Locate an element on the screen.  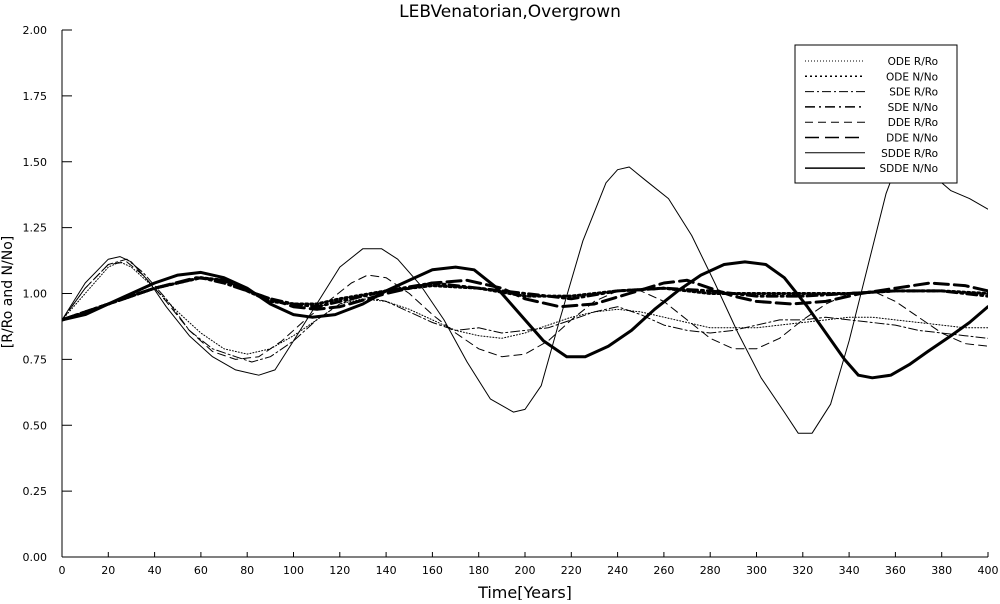
y-tick-label: 0.25 is located at coordinates (35, 491).